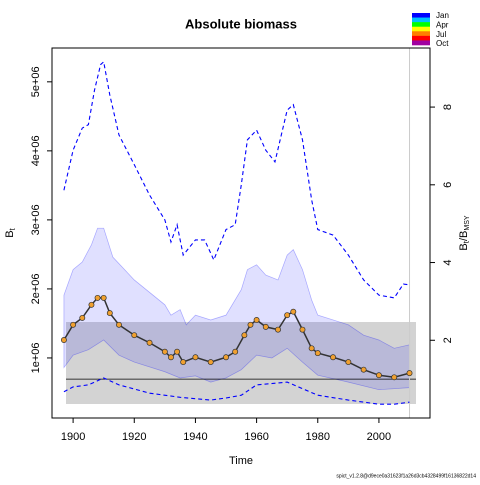 The width and height of the screenshot is (480, 485). Describe the element at coordinates (241, 23) in the screenshot. I see `chart-title: Absolute biomass` at that location.